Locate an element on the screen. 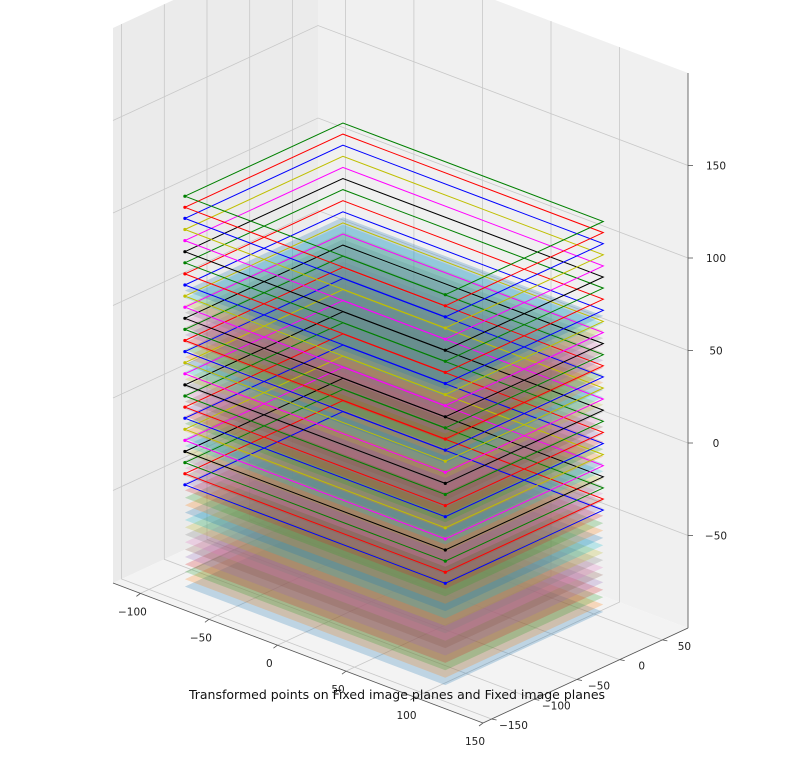 This screenshot has height=775, width=795. z-tick-label: 150 is located at coordinates (716, 167).